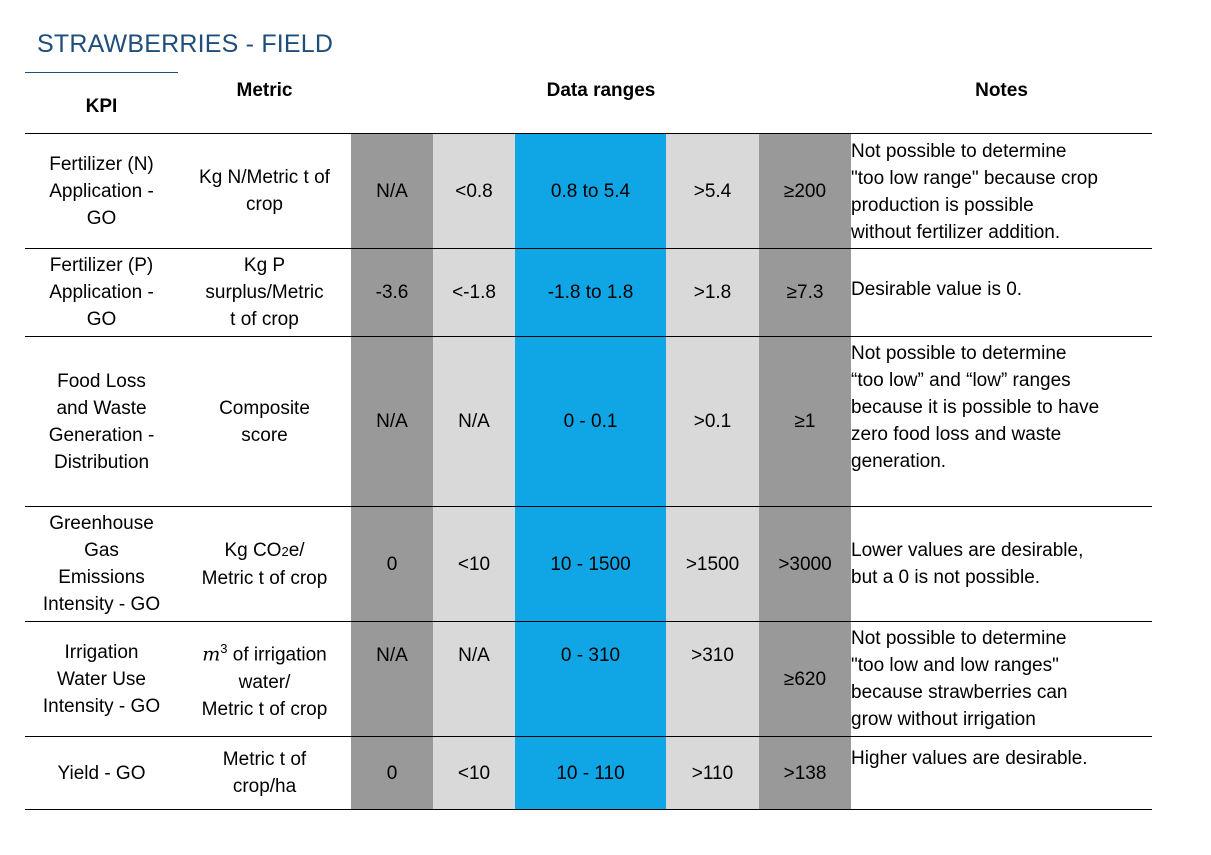 Image resolution: width=1211 pixels, height=855 pixels. I want to click on range-high: >1500, so click(712, 564).